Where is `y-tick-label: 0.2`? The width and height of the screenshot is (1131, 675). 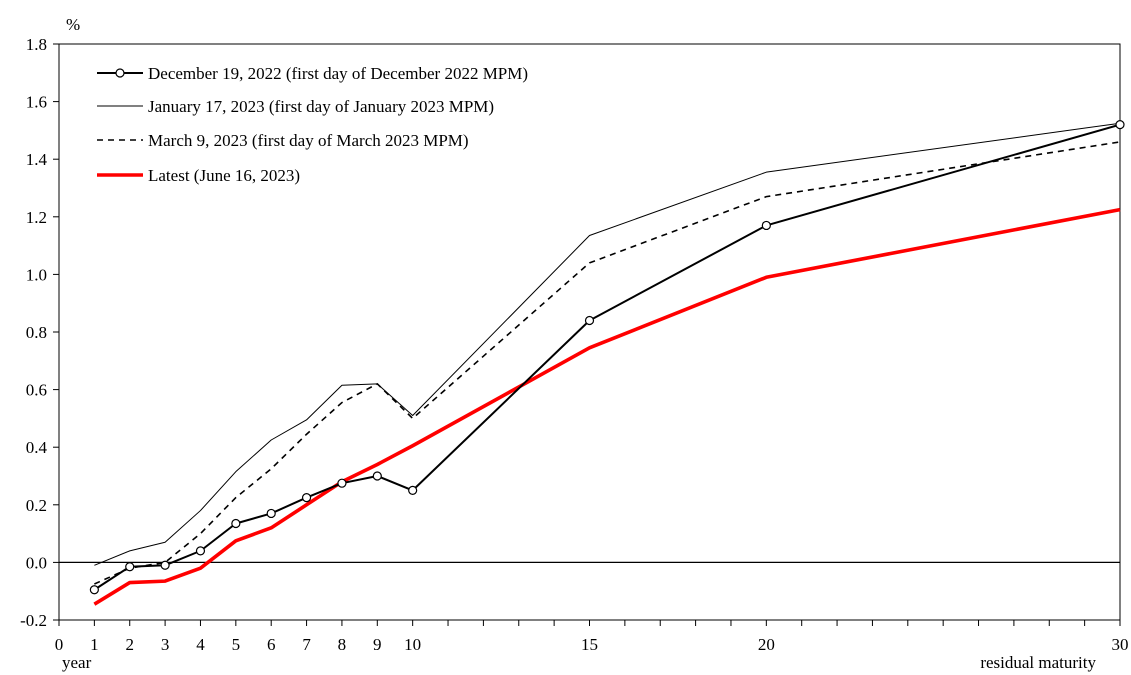
y-tick-label: 0.2 is located at coordinates (36, 505).